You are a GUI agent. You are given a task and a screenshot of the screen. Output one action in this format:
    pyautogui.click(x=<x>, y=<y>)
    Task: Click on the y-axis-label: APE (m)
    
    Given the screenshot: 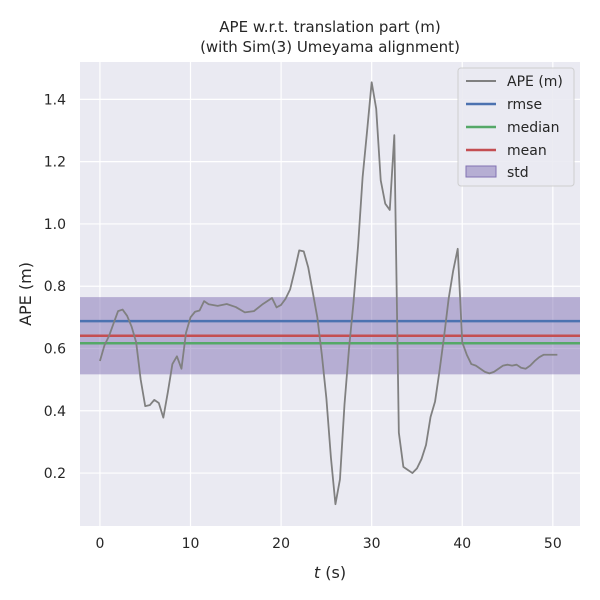 What is the action you would take?
    pyautogui.click(x=25, y=294)
    